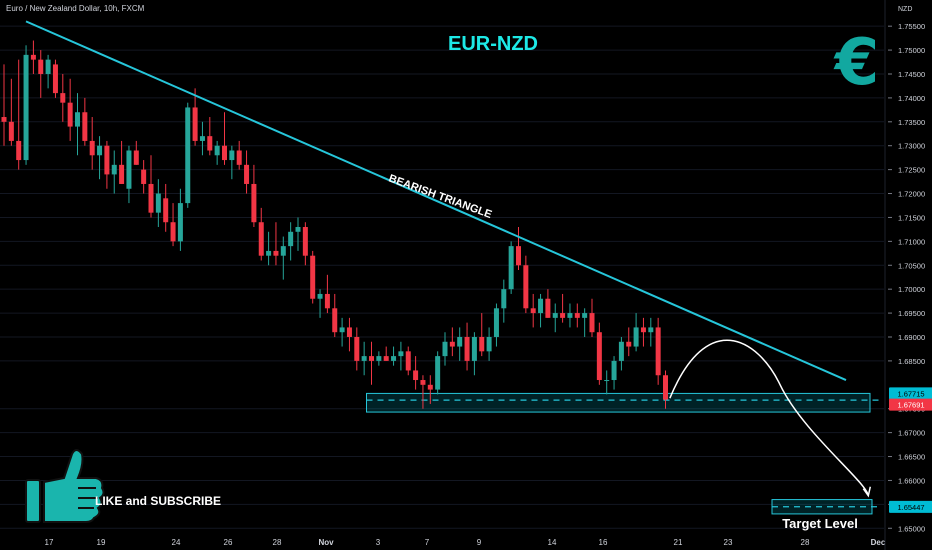  I want to click on x-tick-label: 26, so click(228, 542).